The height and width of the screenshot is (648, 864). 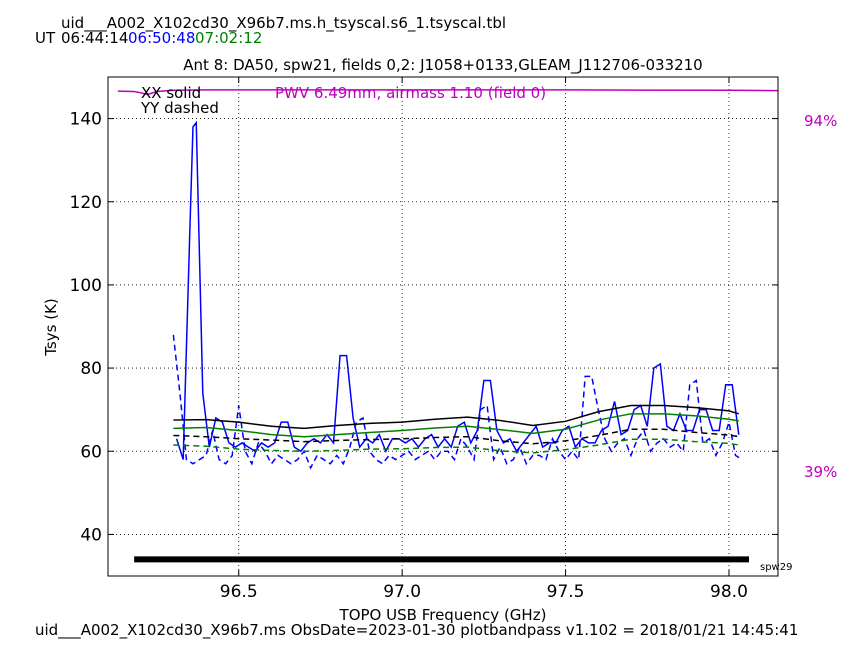 I want to click on transmission-min-label: 39%, so click(x=820, y=472).